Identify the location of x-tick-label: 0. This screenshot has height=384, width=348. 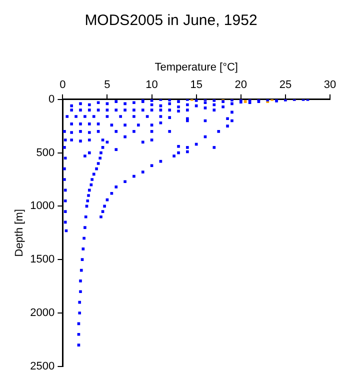
(63, 84).